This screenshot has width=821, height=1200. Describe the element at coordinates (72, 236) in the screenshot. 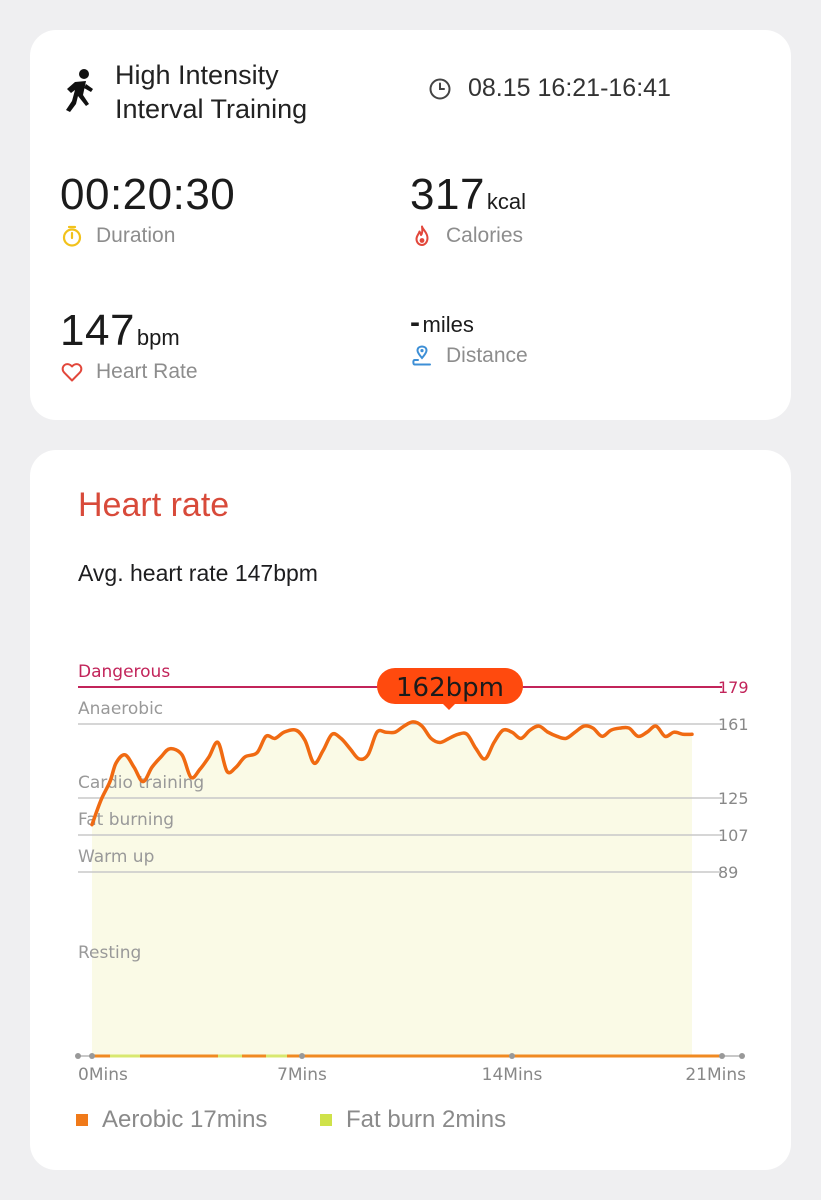

I see `stopwatch-icon` at that location.